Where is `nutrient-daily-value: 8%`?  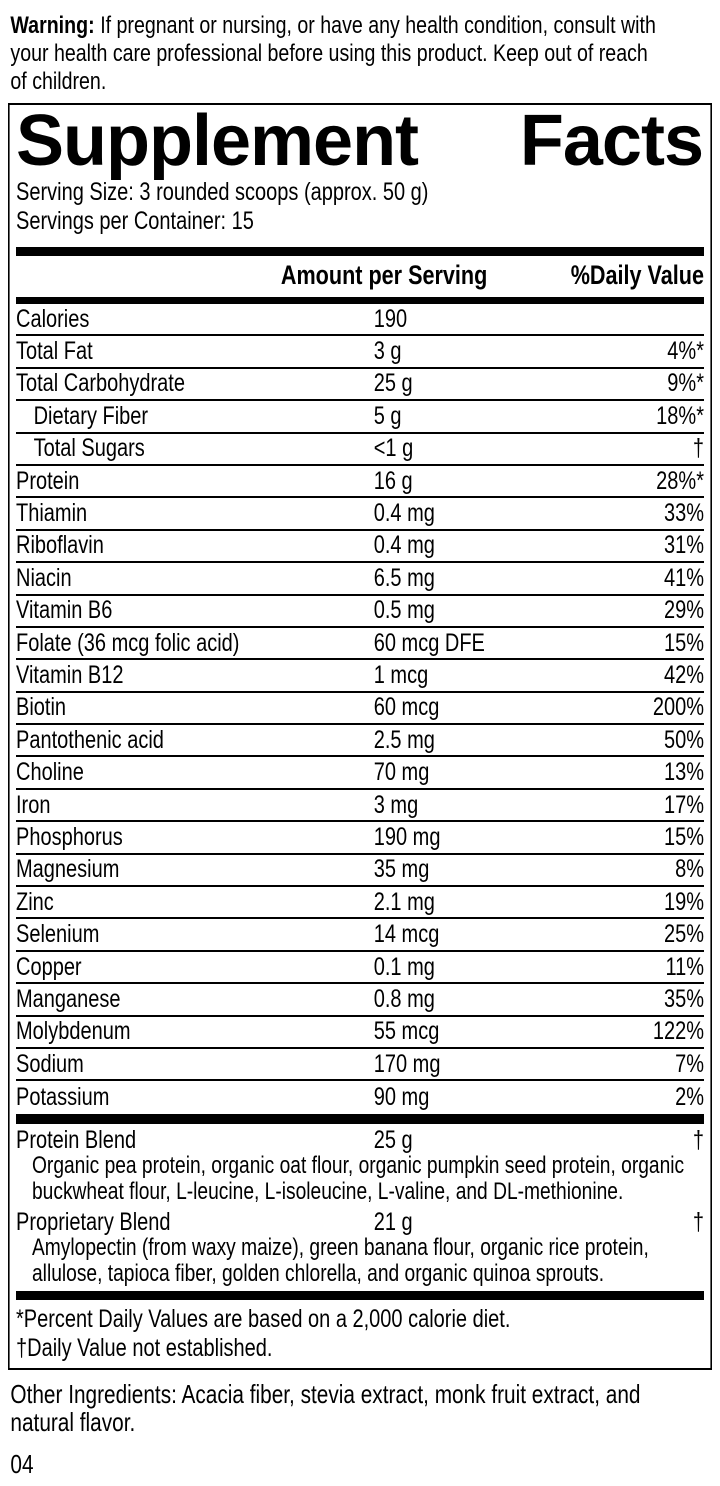
nutrient-daily-value: 8% is located at coordinates (689, 869).